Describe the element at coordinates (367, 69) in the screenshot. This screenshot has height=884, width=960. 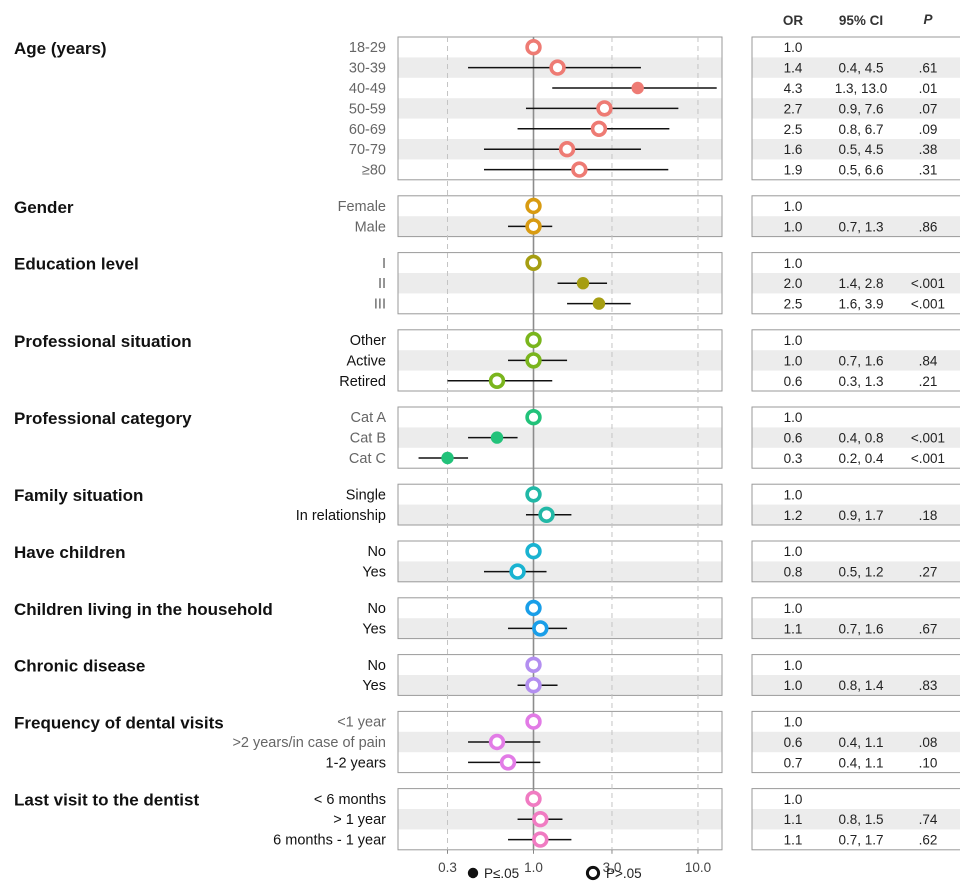
I see `level-label: 30-39` at that location.